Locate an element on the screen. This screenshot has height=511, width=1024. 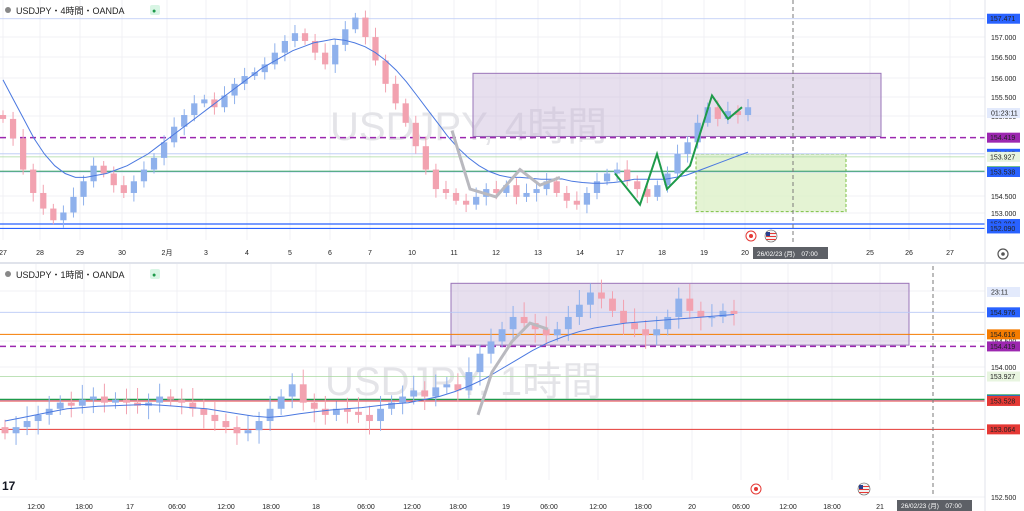
time-tick-label: 5 is located at coordinates (290, 253).